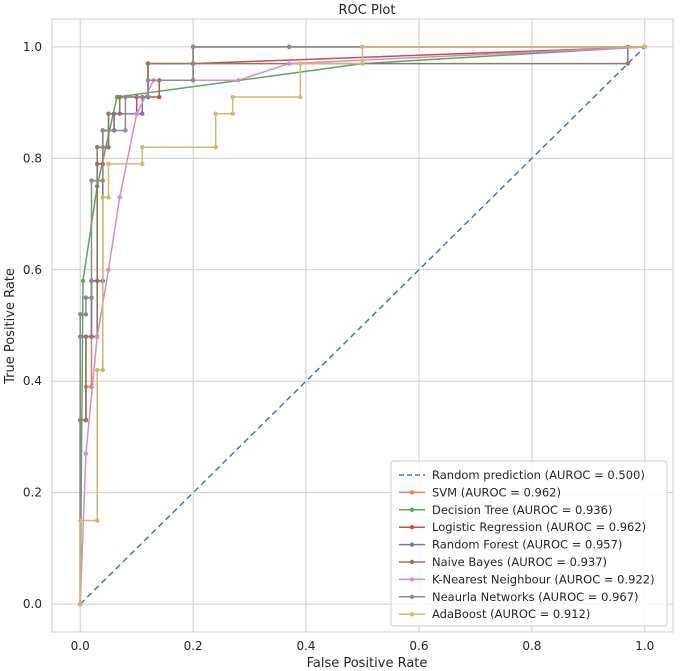  Describe the element at coordinates (496, 492) in the screenshot. I see `legend-label: SVM (AUROC = 0.962)` at that location.